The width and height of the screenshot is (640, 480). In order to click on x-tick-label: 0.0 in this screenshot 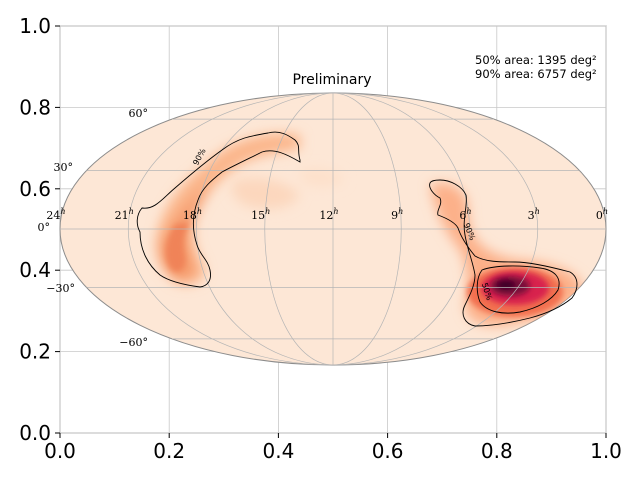, I will do `click(60, 451)`.